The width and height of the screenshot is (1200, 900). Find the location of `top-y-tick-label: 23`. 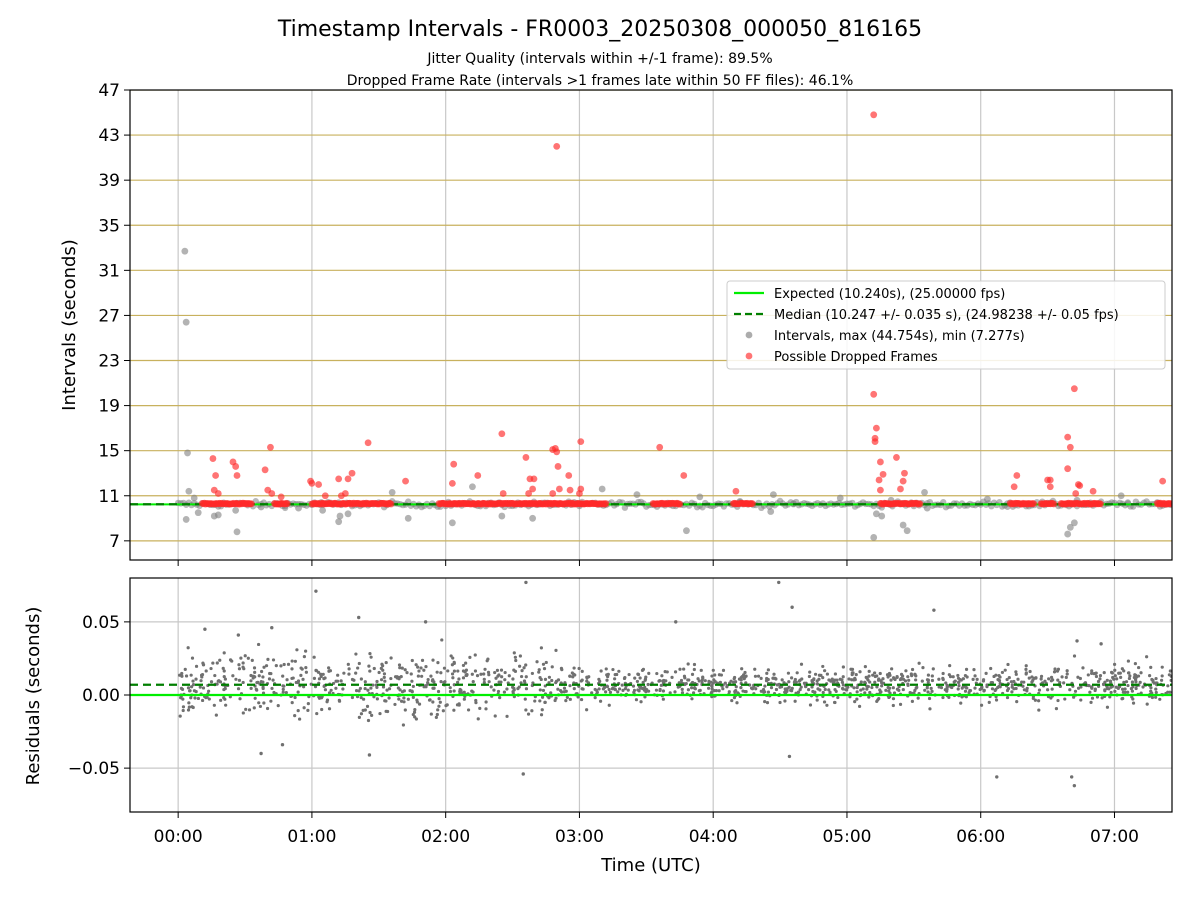

top-y-tick-label: 23 is located at coordinates (109, 362).